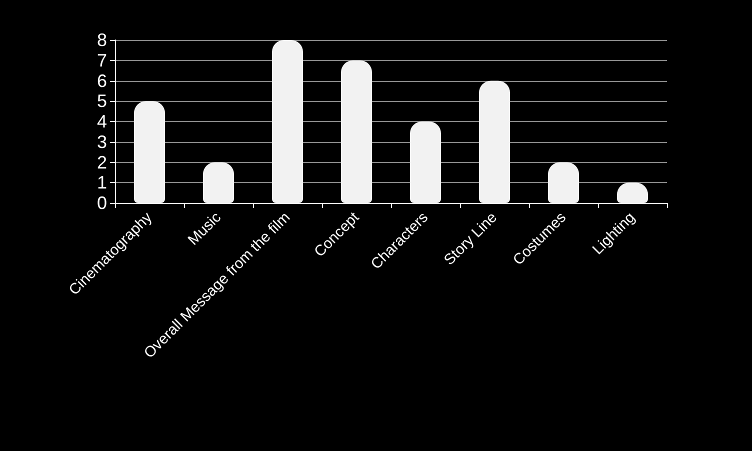 Image resolution: width=752 pixels, height=451 pixels. Describe the element at coordinates (101, 60) in the screenshot. I see `y-tick-label: 7` at that location.